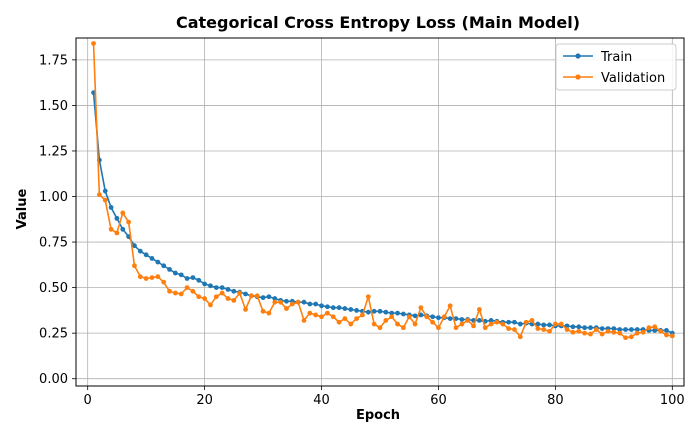 The image size is (700, 437). What do you see at coordinates (378, 415) in the screenshot?
I see `x-axis-label: Epoch` at bounding box center [378, 415].